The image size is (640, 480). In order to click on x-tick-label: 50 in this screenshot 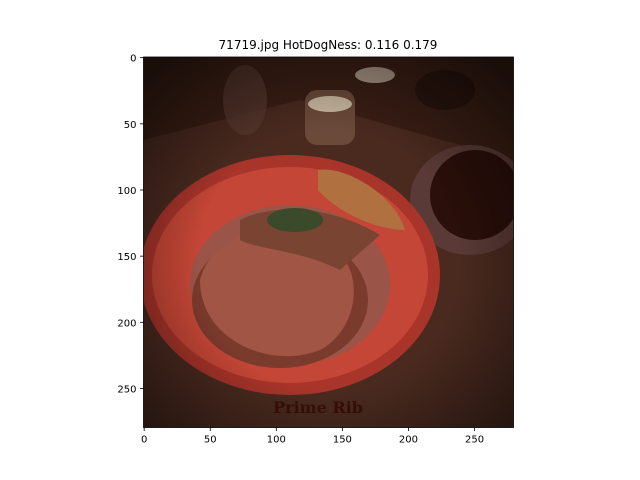, I will do `click(210, 440)`.